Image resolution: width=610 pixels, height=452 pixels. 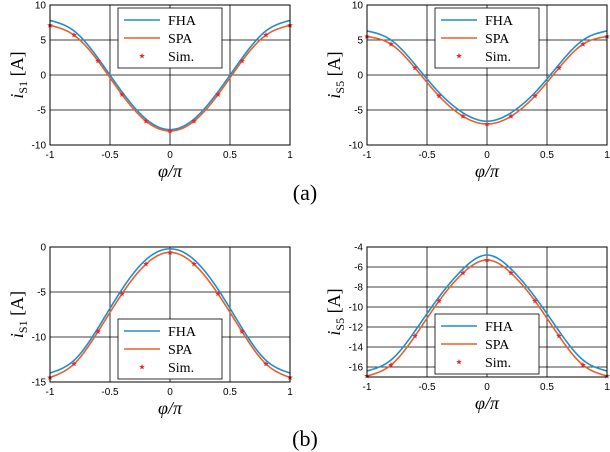 What do you see at coordinates (358, 248) in the screenshot?
I see `y-tick-label: -4` at bounding box center [358, 248].